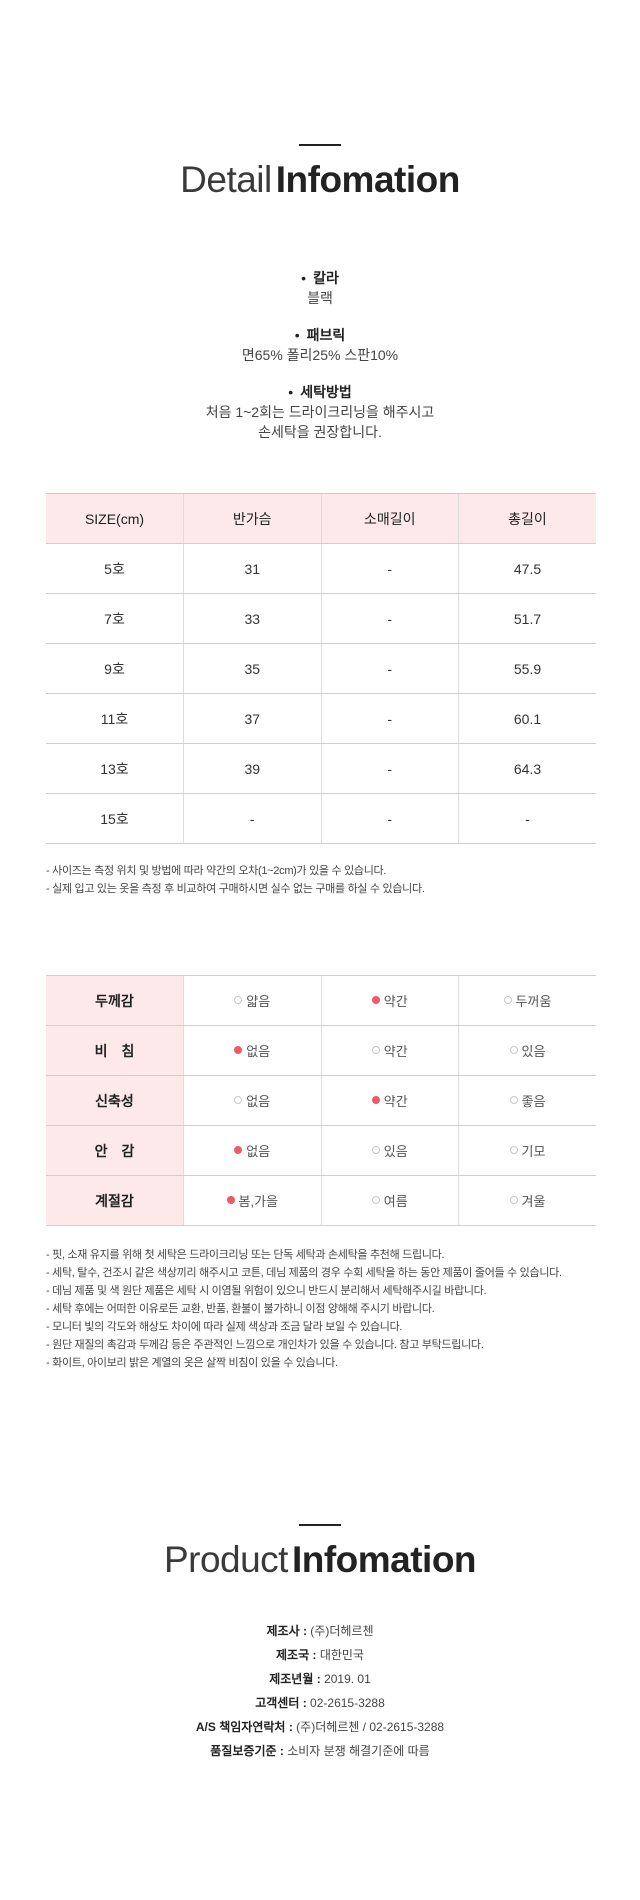  What do you see at coordinates (320, 355) in the screenshot?
I see `spec-value: 면65% 폴리25% 스판10%` at bounding box center [320, 355].